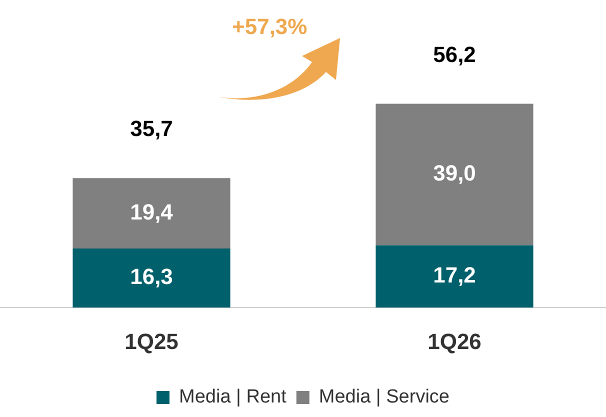  I want to click on total-label: 56,2, so click(454, 54).